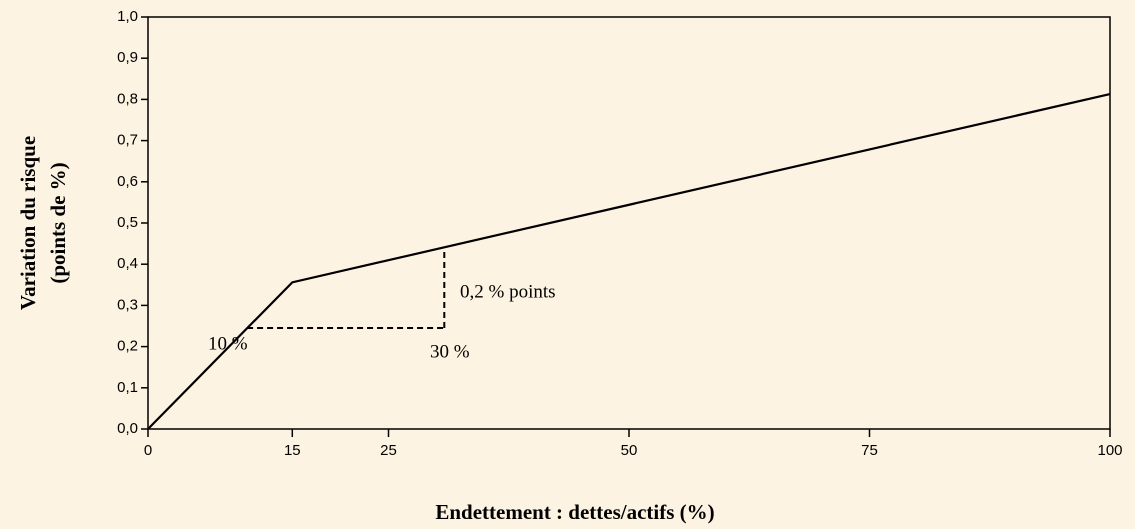  Describe the element at coordinates (127, 346) in the screenshot. I see `y-tick-label: 0,2` at that location.